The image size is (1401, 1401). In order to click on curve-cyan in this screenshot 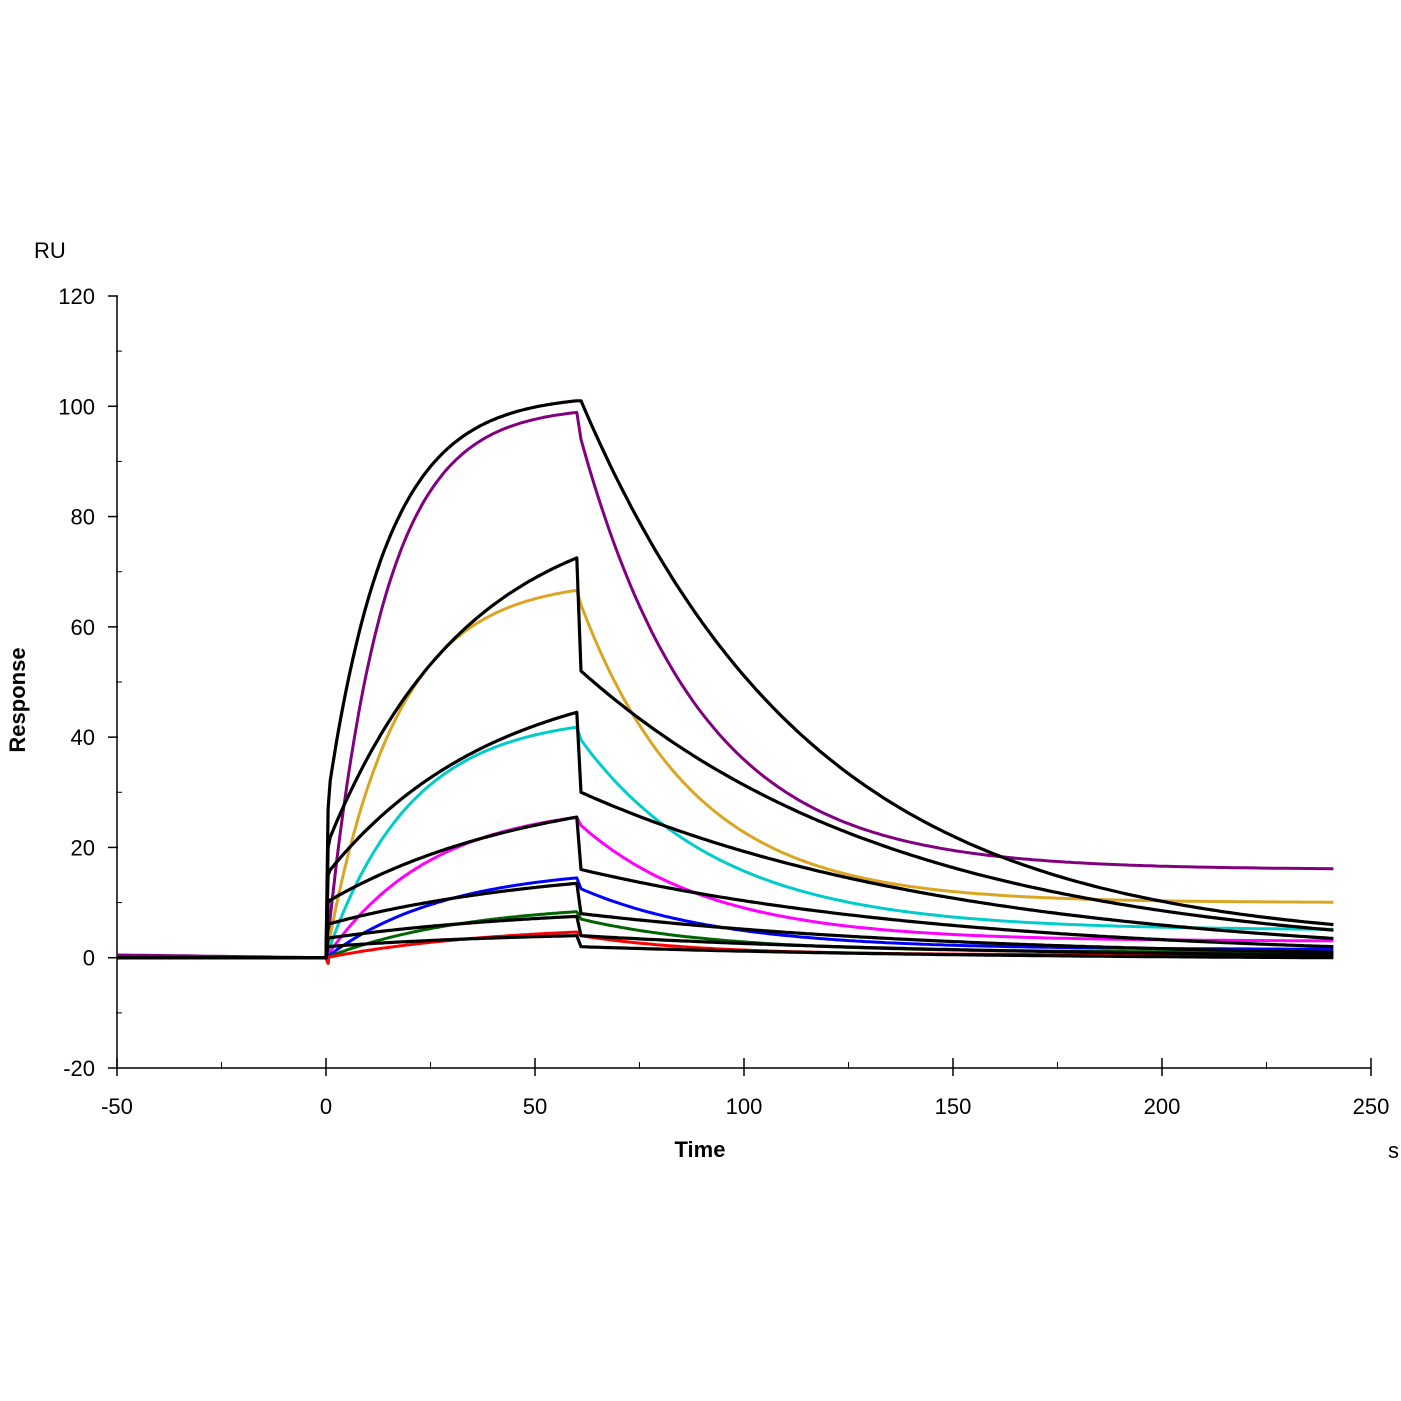, I will do `click(725, 845)`.